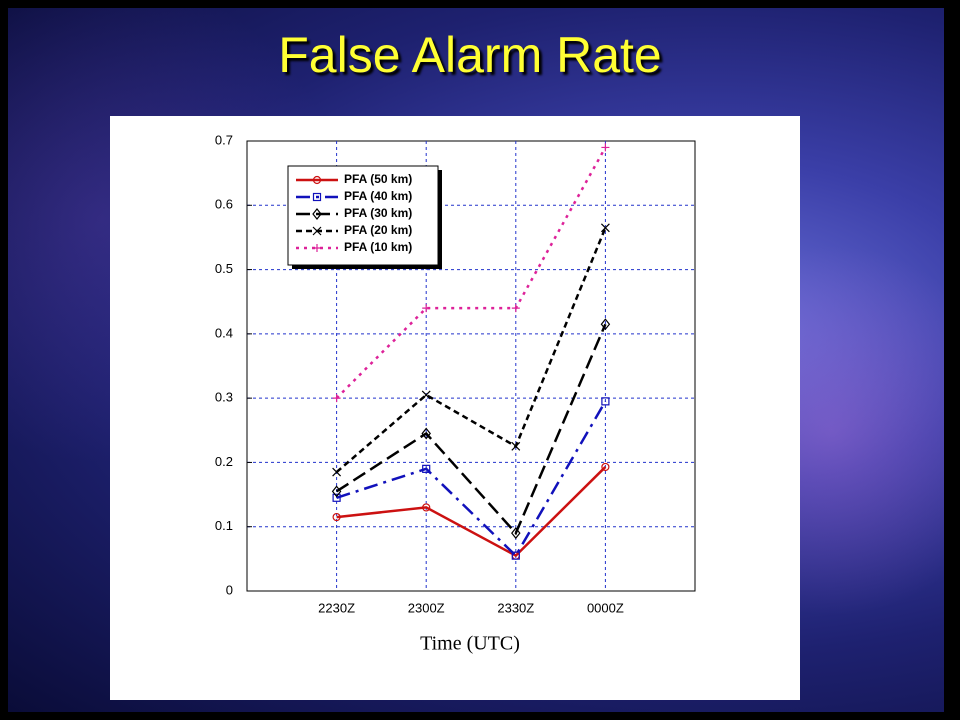 This screenshot has height=720, width=960. I want to click on slide-title: False Alarm Rate, so click(470, 55).